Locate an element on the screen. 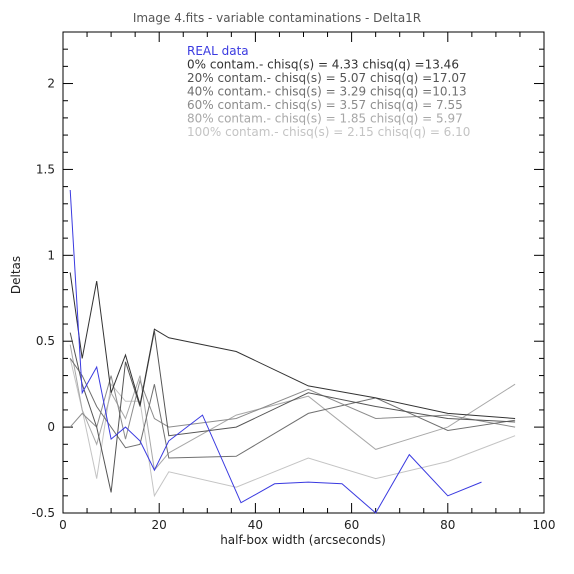 Image resolution: width=574 pixels, height=574 pixels. x-tick-label: 60 is located at coordinates (351, 525).